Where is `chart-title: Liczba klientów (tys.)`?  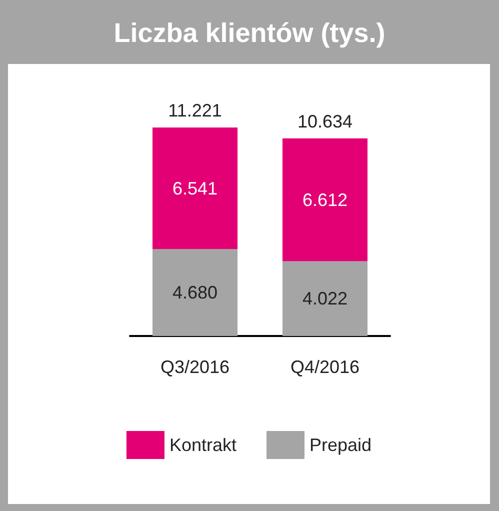 chart-title: Liczba klientów (tys.) is located at coordinates (249, 33).